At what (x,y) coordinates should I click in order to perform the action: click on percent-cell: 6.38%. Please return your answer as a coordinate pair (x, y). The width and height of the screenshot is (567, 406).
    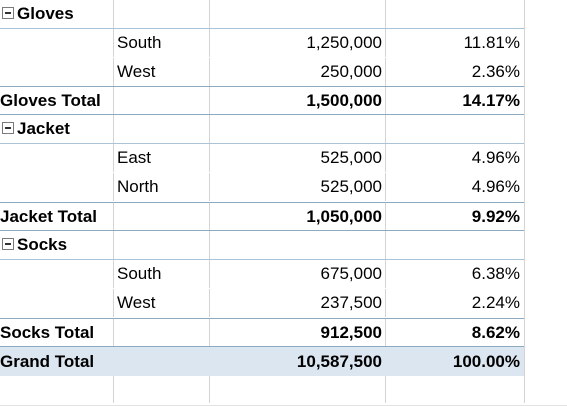
    Looking at the image, I should click on (495, 273).